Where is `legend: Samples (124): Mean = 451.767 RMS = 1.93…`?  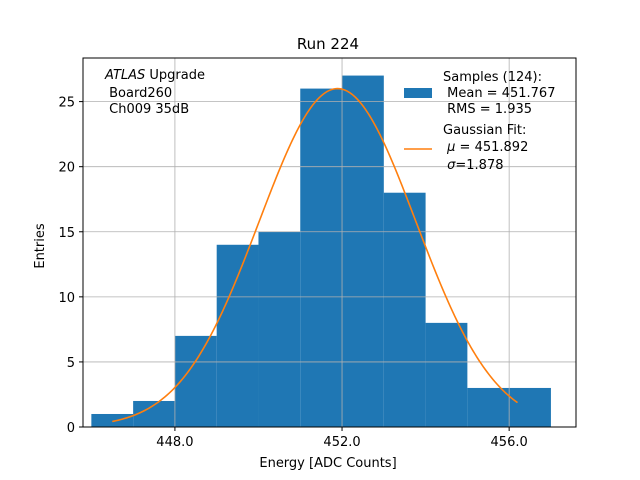 legend: Samples (124): Mean = 451.767 RMS = 1.93… is located at coordinates (479, 121).